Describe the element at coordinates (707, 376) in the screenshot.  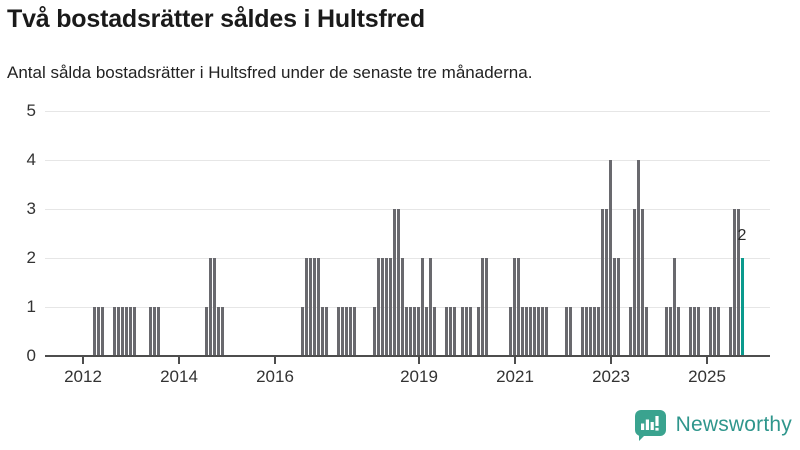
I see `x-axis-tick-label: 2025` at that location.